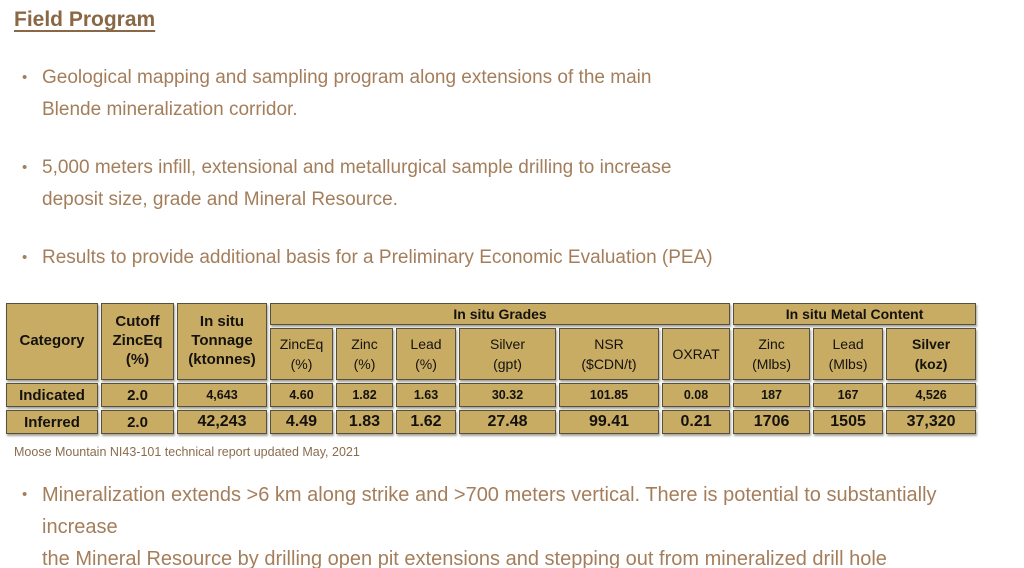  What do you see at coordinates (222, 422) in the screenshot?
I see `cell-inferred-tonnage: 42,243` at bounding box center [222, 422].